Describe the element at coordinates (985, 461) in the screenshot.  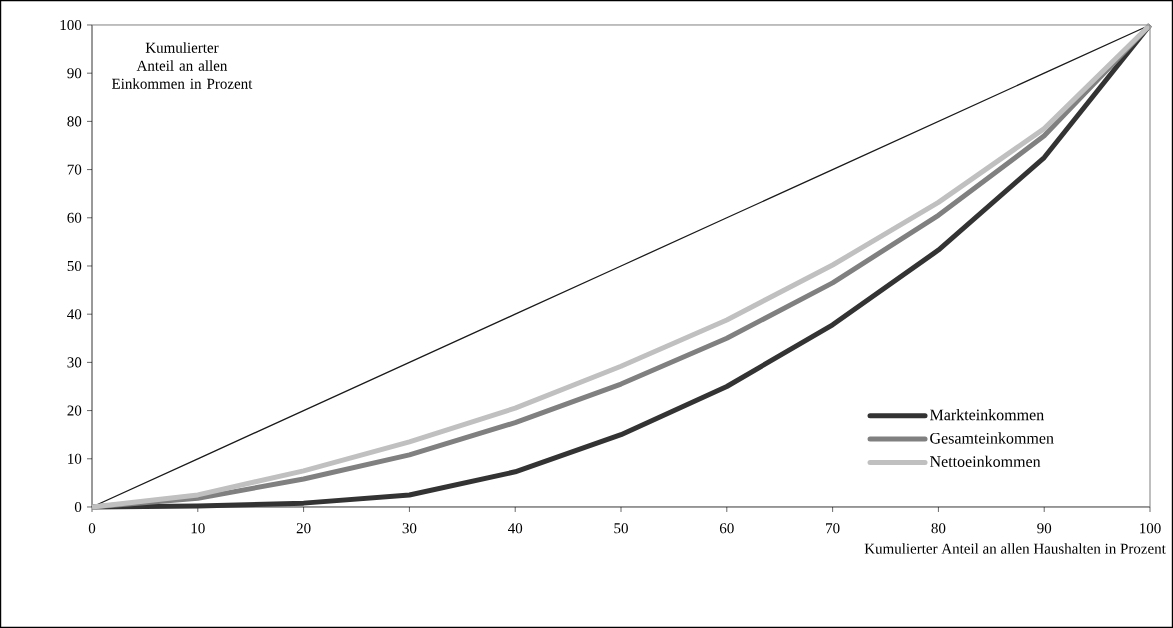
I see `legend-label: Nettoeinkommen` at that location.